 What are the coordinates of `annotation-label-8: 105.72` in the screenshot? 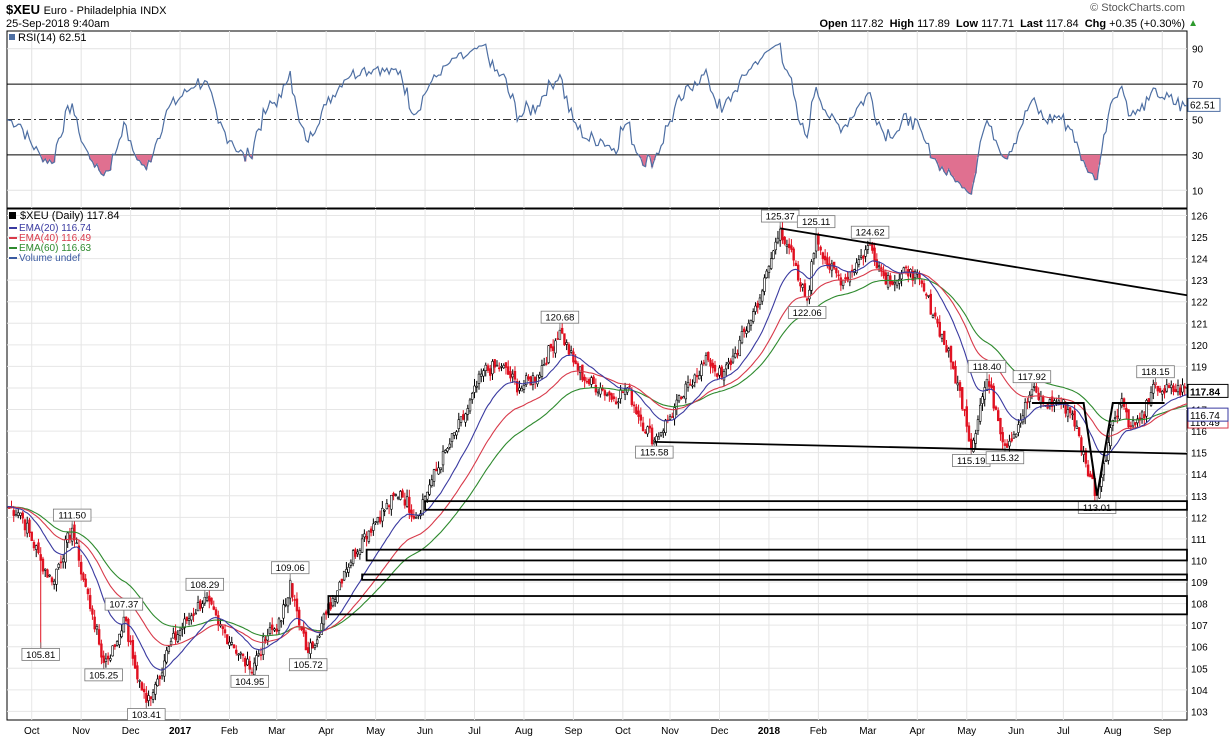 It's located at (308, 665).